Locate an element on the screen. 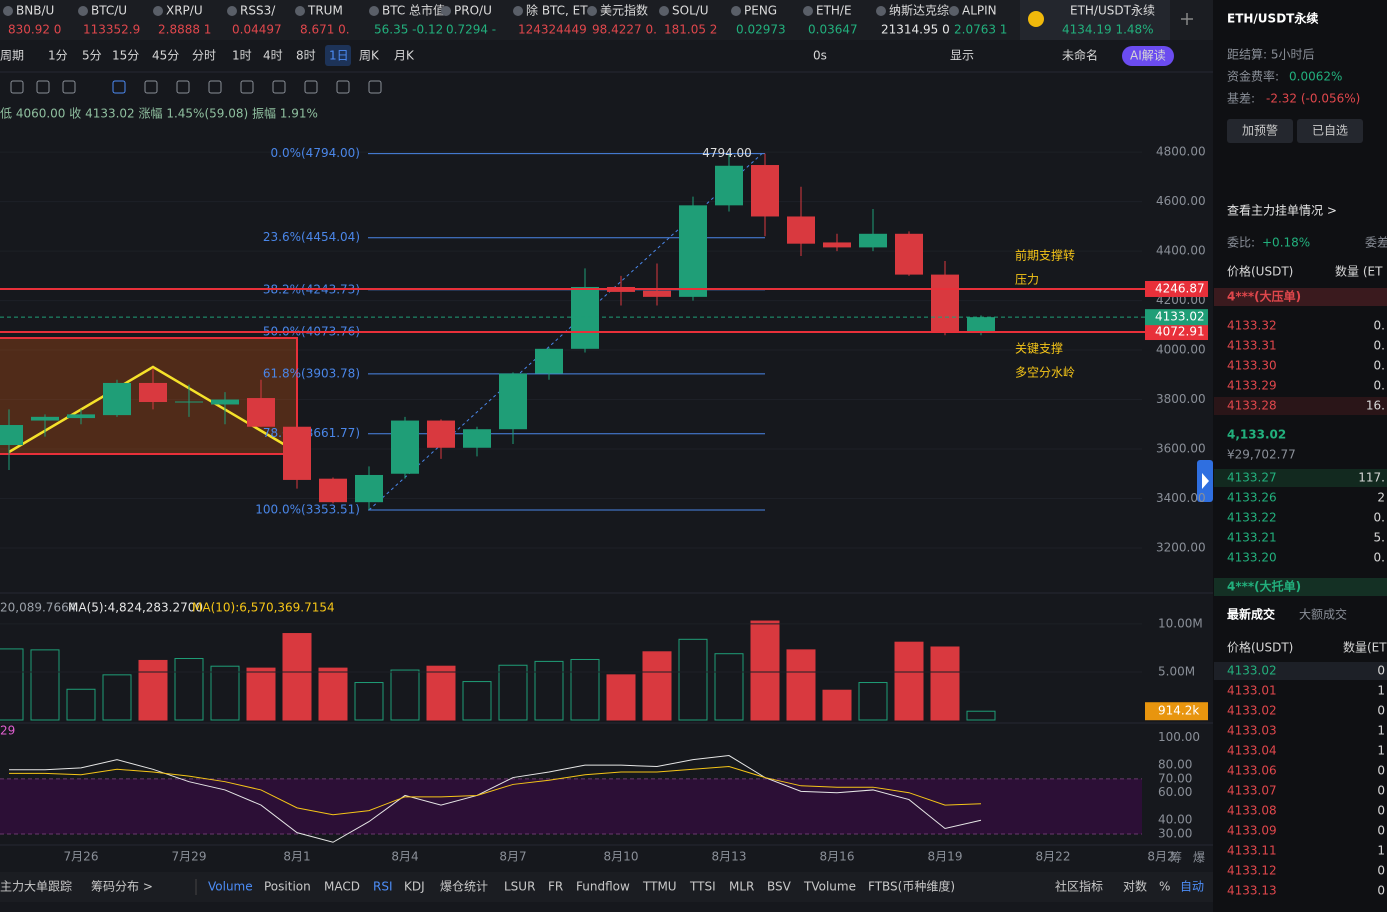 Image resolution: width=1387 pixels, height=912 pixels. ticker-price: 0.04497 is located at coordinates (257, 30).